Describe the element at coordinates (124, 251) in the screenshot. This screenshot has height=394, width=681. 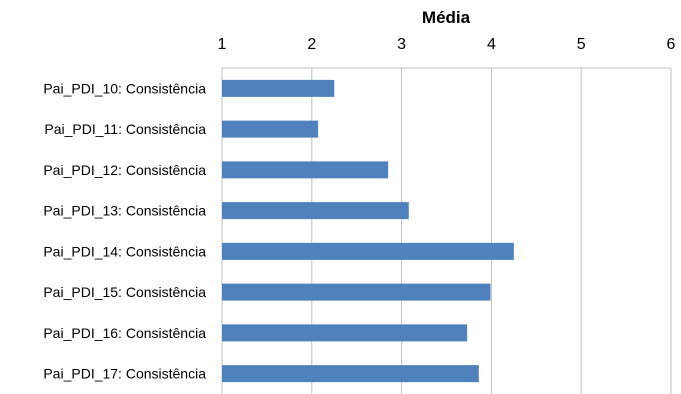
I see `category-label: Pai_PDI_14: Consistência` at that location.